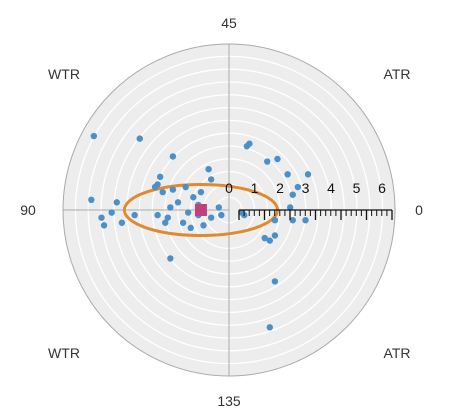 This screenshot has width=474, height=412. Describe the element at coordinates (229, 188) in the screenshot. I see `radial-tick-label: 0` at that location.